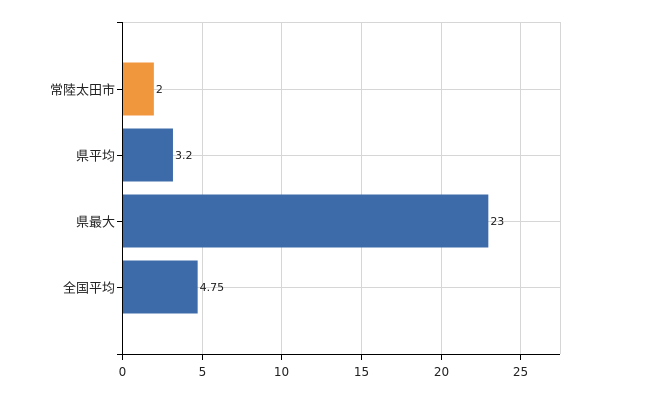 The image size is (650, 404). Describe the element at coordinates (89, 289) in the screenshot. I see `category-label-3: 全国平均` at that location.